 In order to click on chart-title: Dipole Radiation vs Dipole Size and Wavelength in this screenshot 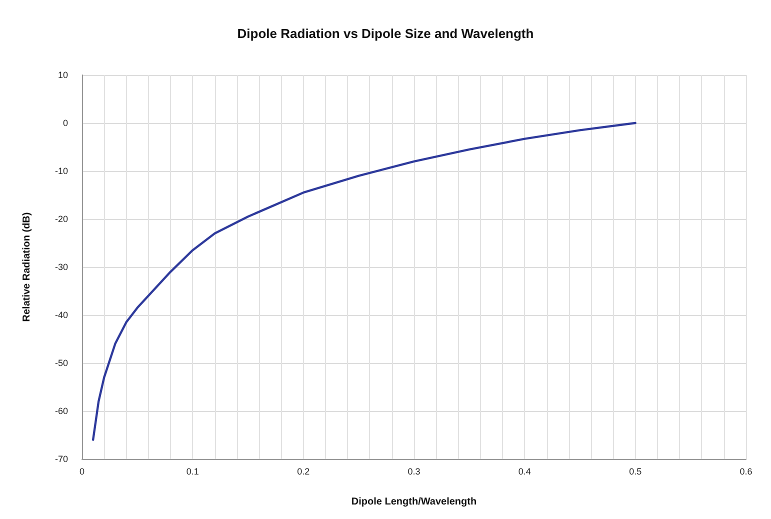, I will do `click(385, 33)`.